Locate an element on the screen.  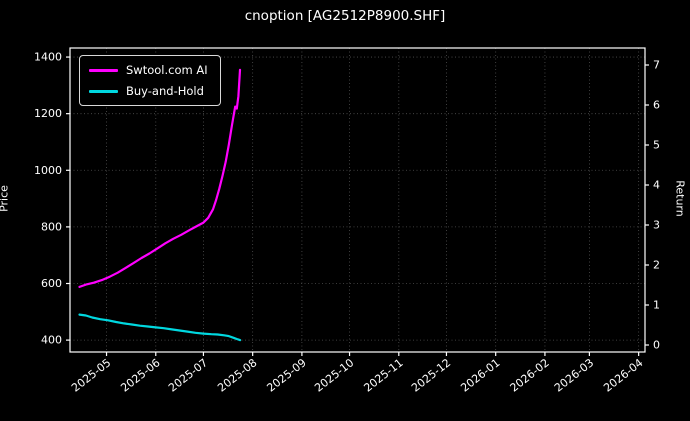
svg-text: 2025-10 is located at coordinates (334, 375).